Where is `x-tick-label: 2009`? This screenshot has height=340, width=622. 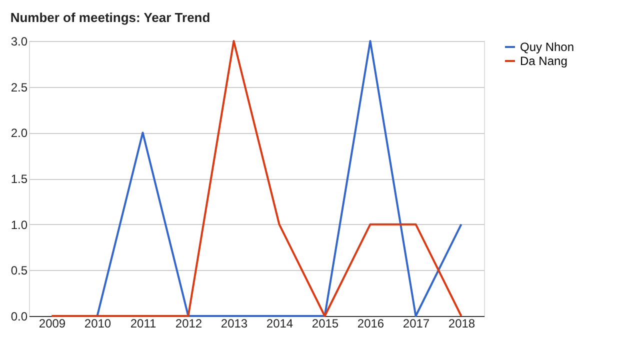
x-tick-label: 2009 is located at coordinates (52, 323).